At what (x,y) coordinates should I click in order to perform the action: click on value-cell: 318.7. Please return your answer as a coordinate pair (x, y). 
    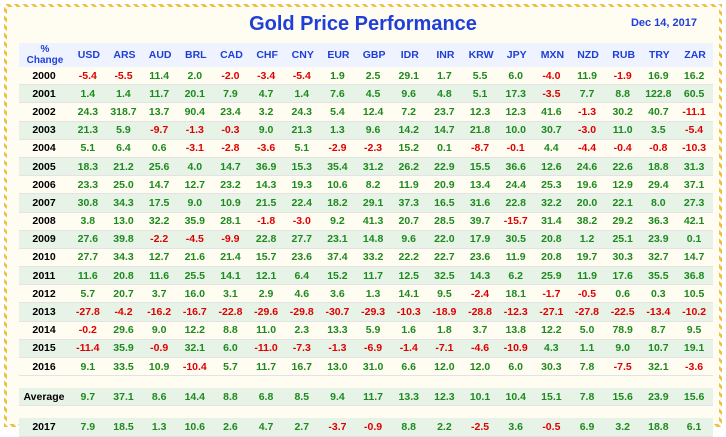
    Looking at the image, I should click on (124, 112).